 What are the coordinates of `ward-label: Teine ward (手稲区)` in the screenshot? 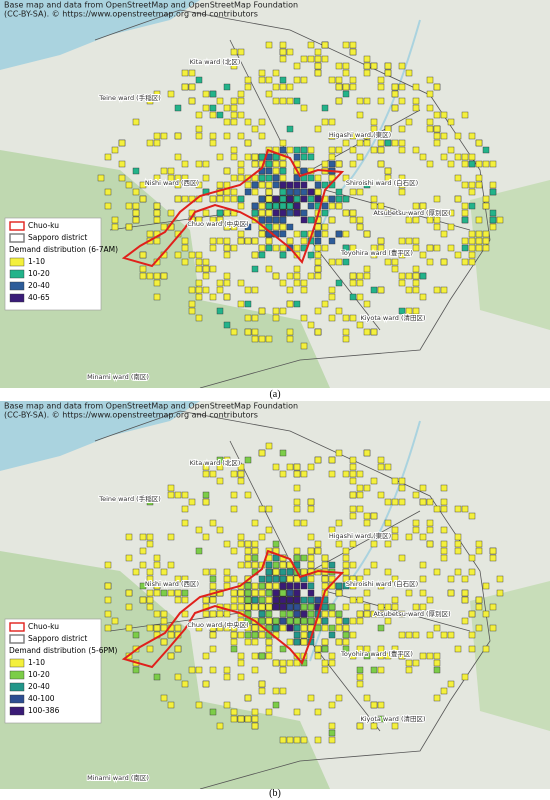 It's located at (129, 97).